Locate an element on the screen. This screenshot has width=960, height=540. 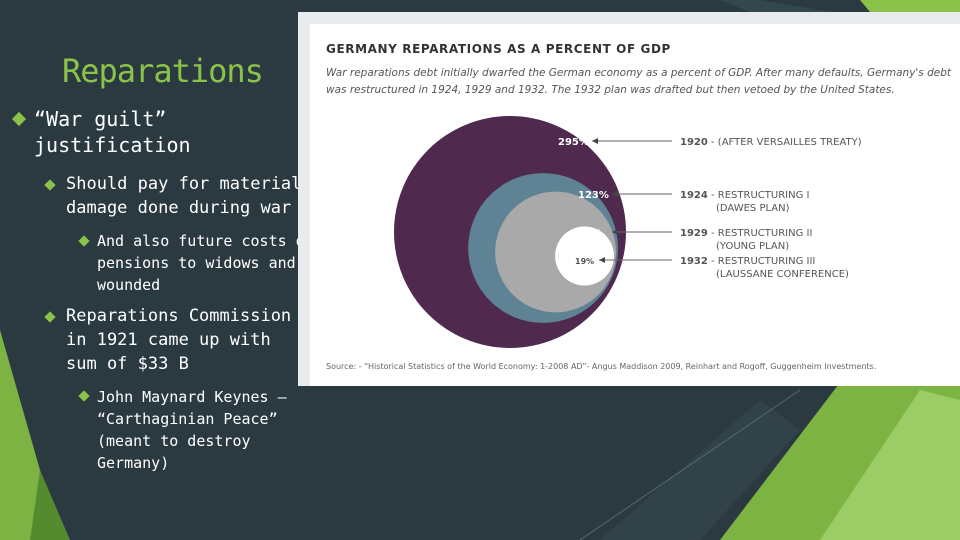
bullet-3-line-1: And also future costs of is located at coordinates (205, 241).